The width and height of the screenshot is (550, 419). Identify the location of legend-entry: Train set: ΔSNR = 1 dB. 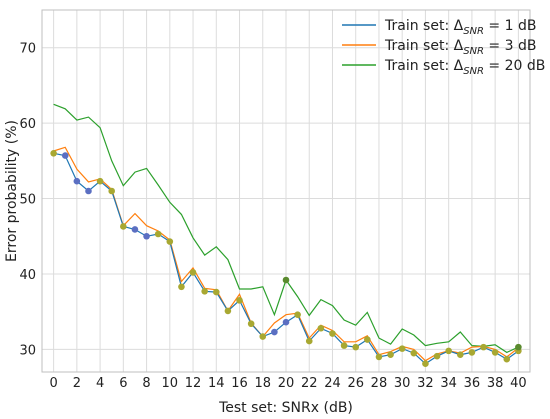
(460, 27).